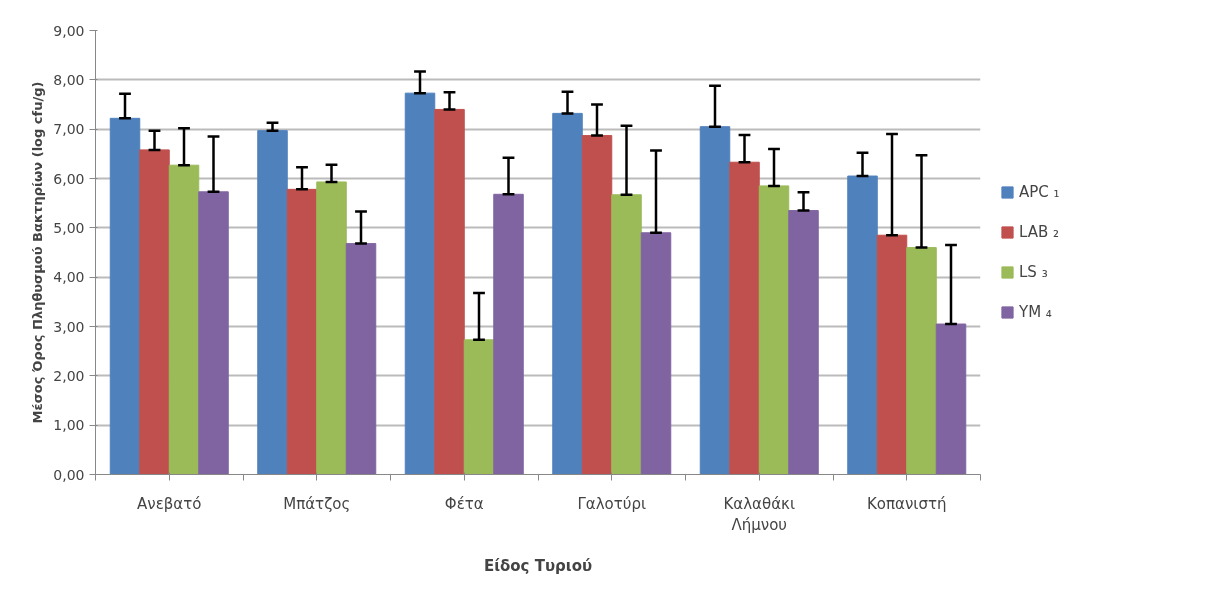 Image resolution: width=1209 pixels, height=616 pixels. Describe the element at coordinates (317, 503) in the screenshot. I see `x-tick-label: Μπάτζος` at that location.